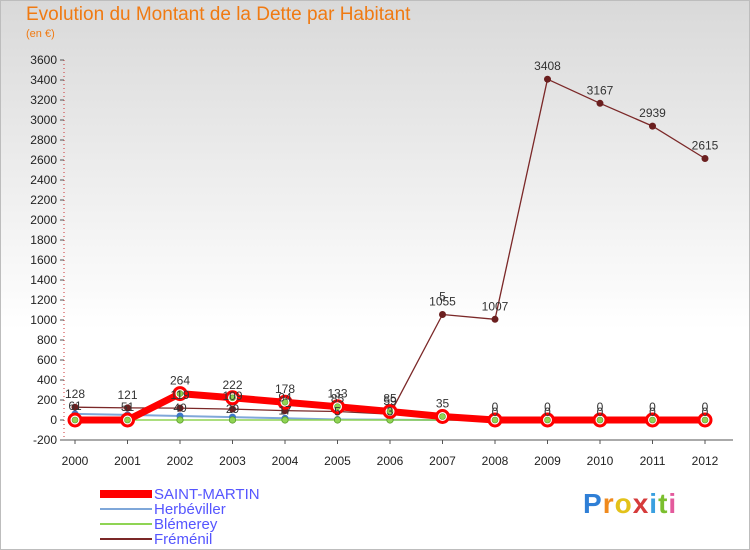  Describe the element at coordinates (75, 406) in the screenshot. I see `data-label: 61` at that location.